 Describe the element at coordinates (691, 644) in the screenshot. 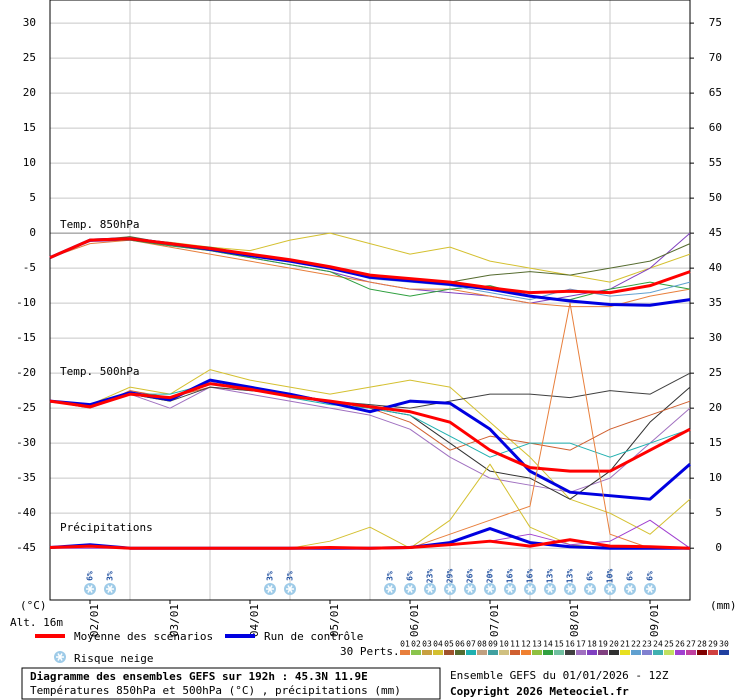

I see `perturbation-number: 27` at that location.